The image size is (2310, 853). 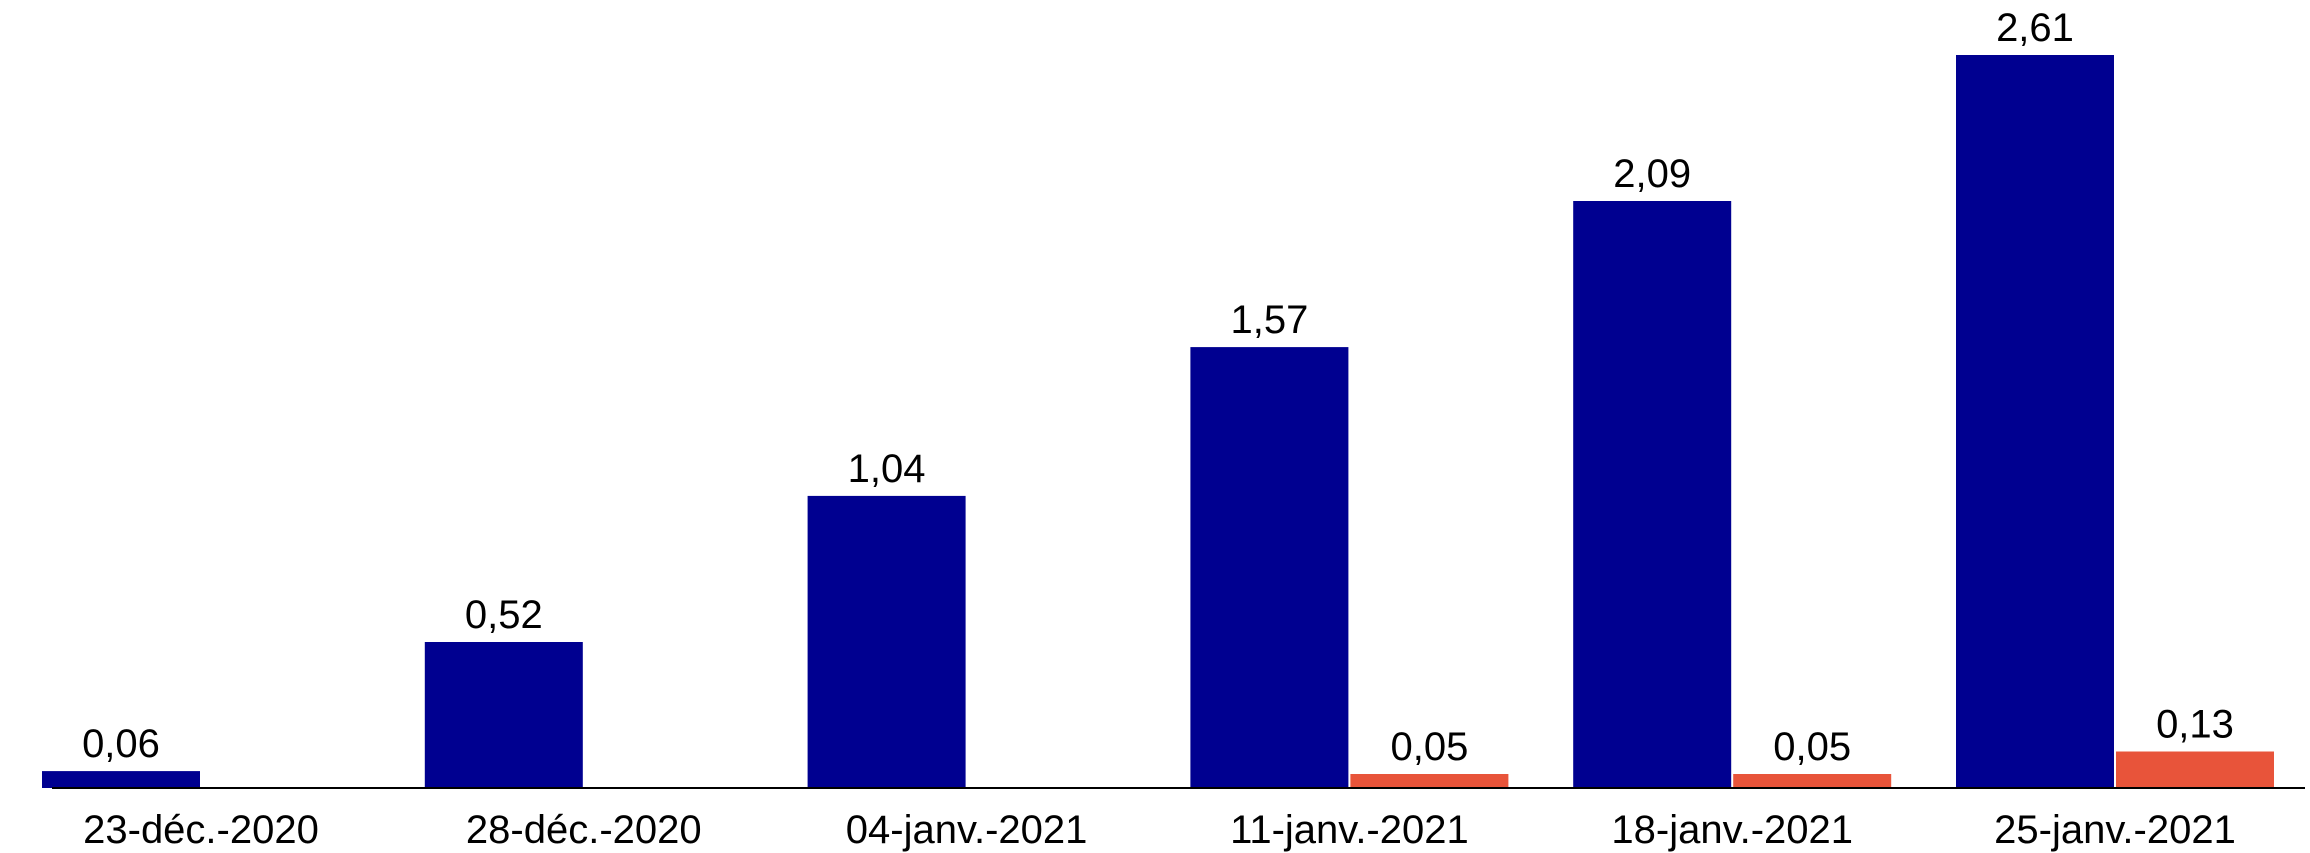 What do you see at coordinates (2195, 725) in the screenshot?
I see `data-label-series-2-5: 0,13` at bounding box center [2195, 725].